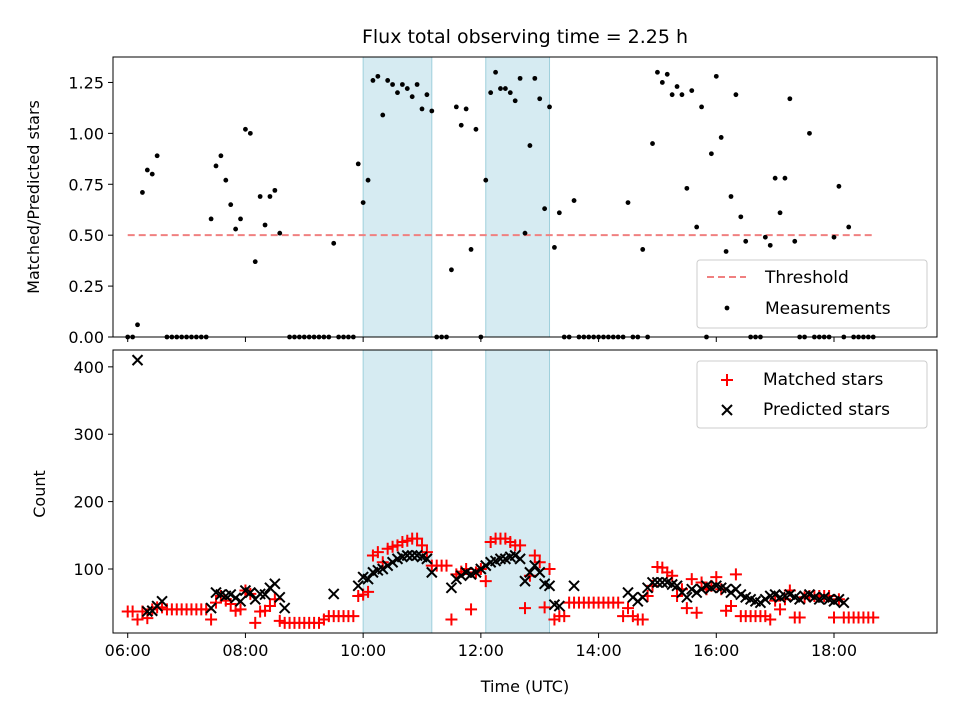 The height and width of the screenshot is (720, 960). Describe the element at coordinates (363, 650) in the screenshot. I see `x-tick-label: 10:00` at that location.